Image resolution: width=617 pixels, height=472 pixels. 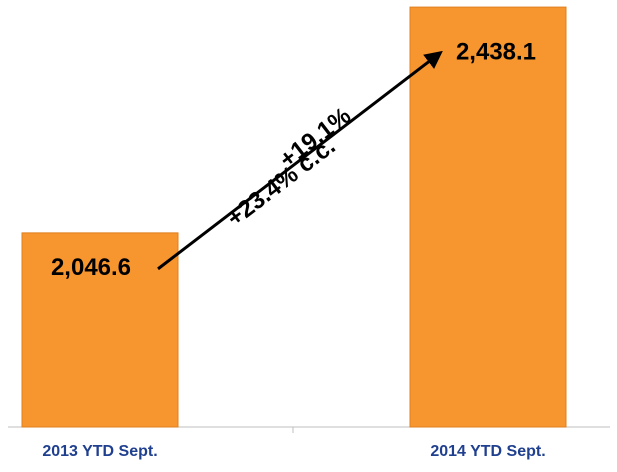 What do you see at coordinates (99, 451) in the screenshot?
I see `x-tick-label: 2013 YTD Sept.` at bounding box center [99, 451].